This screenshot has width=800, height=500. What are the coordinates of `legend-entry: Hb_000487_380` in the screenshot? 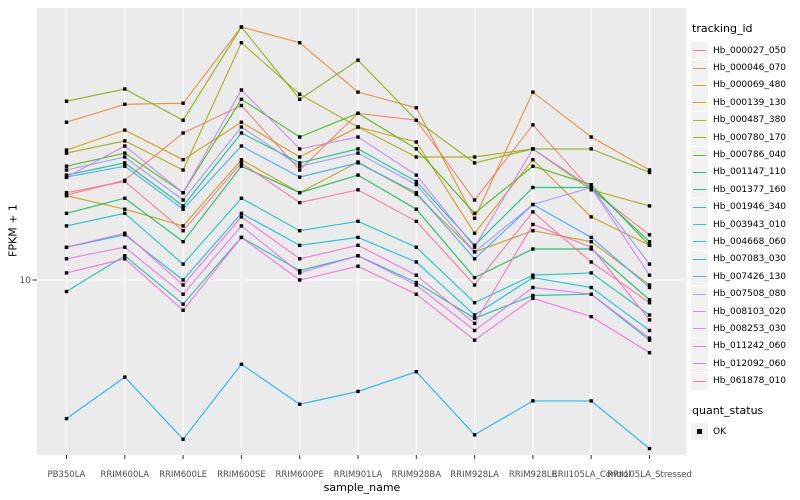 It's located at (745, 120).